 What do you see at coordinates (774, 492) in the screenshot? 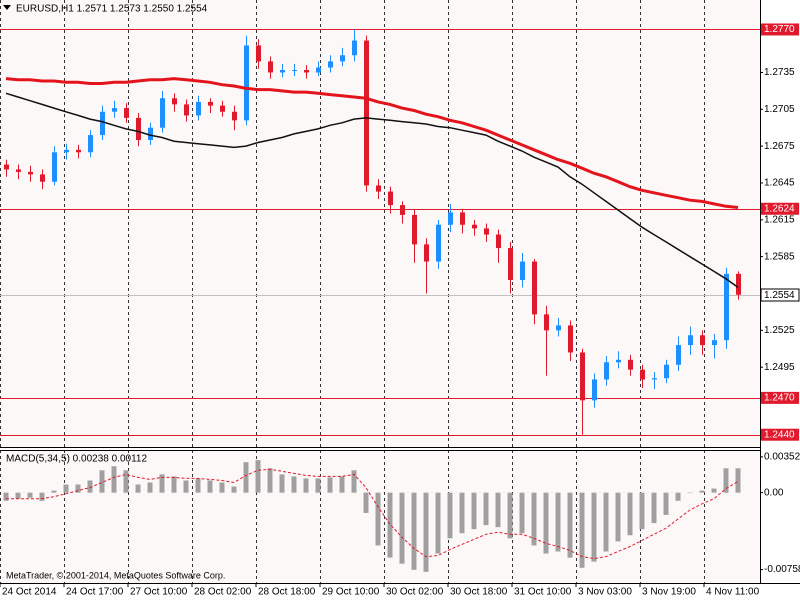
I see `y-tick-label: 0.00` at bounding box center [774, 492].